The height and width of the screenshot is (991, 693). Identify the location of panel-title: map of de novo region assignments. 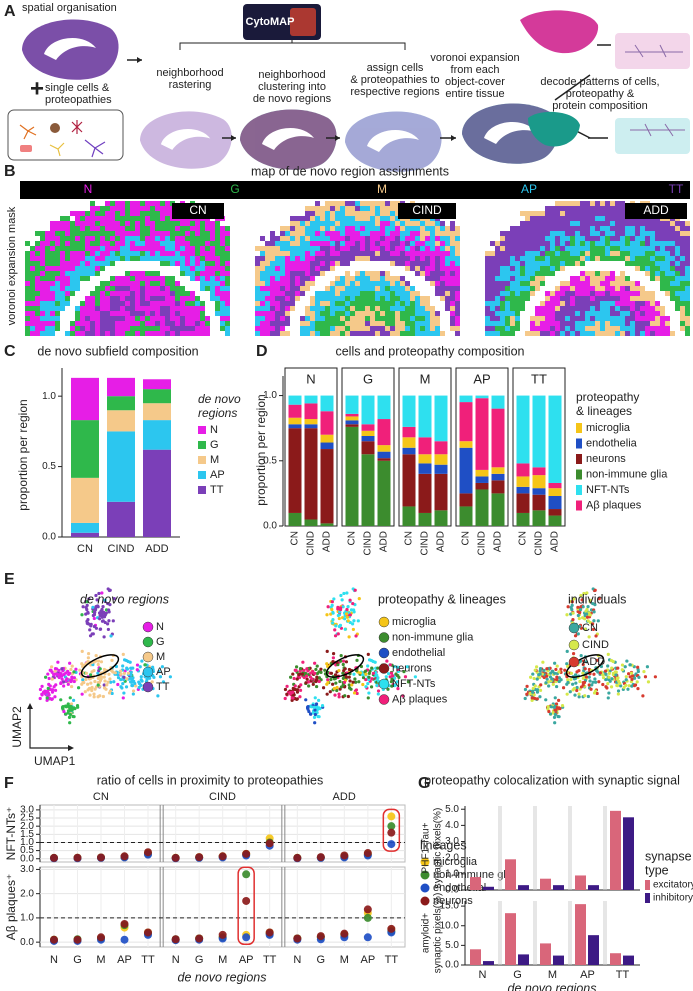
(350, 171).